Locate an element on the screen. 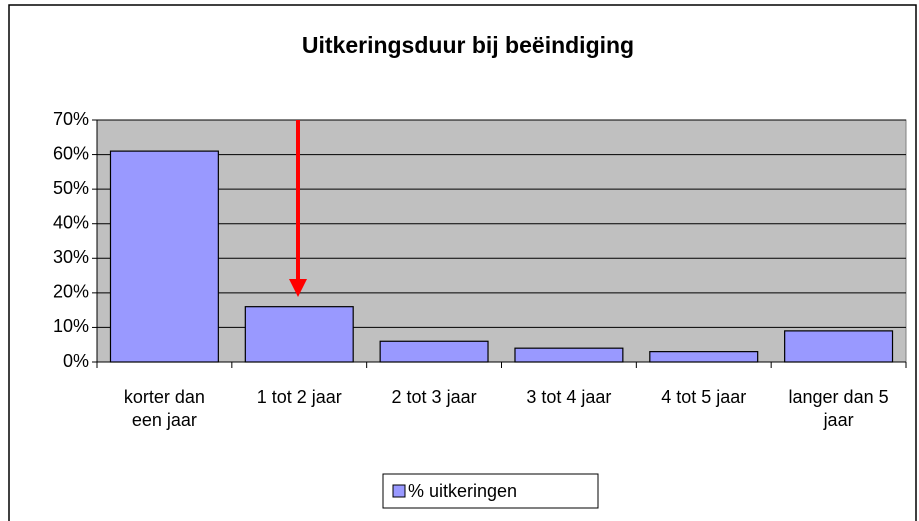 The height and width of the screenshot is (521, 919). x-tick-label: langer dan 5 jaar is located at coordinates (838, 408).